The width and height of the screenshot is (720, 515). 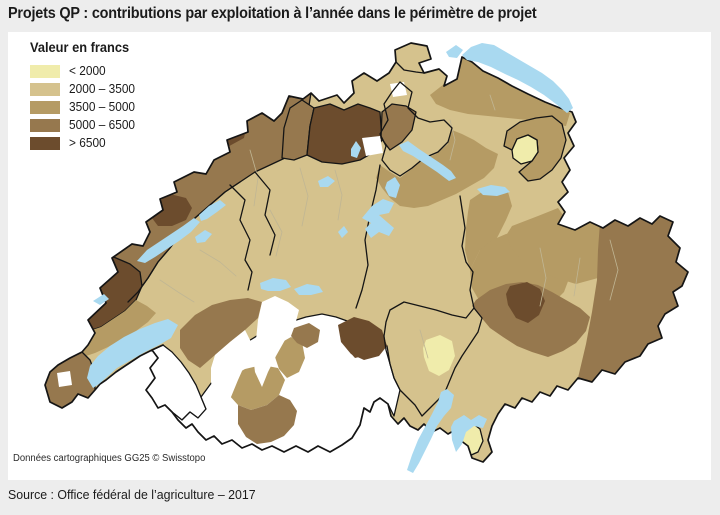 I want to click on map-attribution: Données cartographiques GG25 © Swisstopo, so click(x=109, y=458).